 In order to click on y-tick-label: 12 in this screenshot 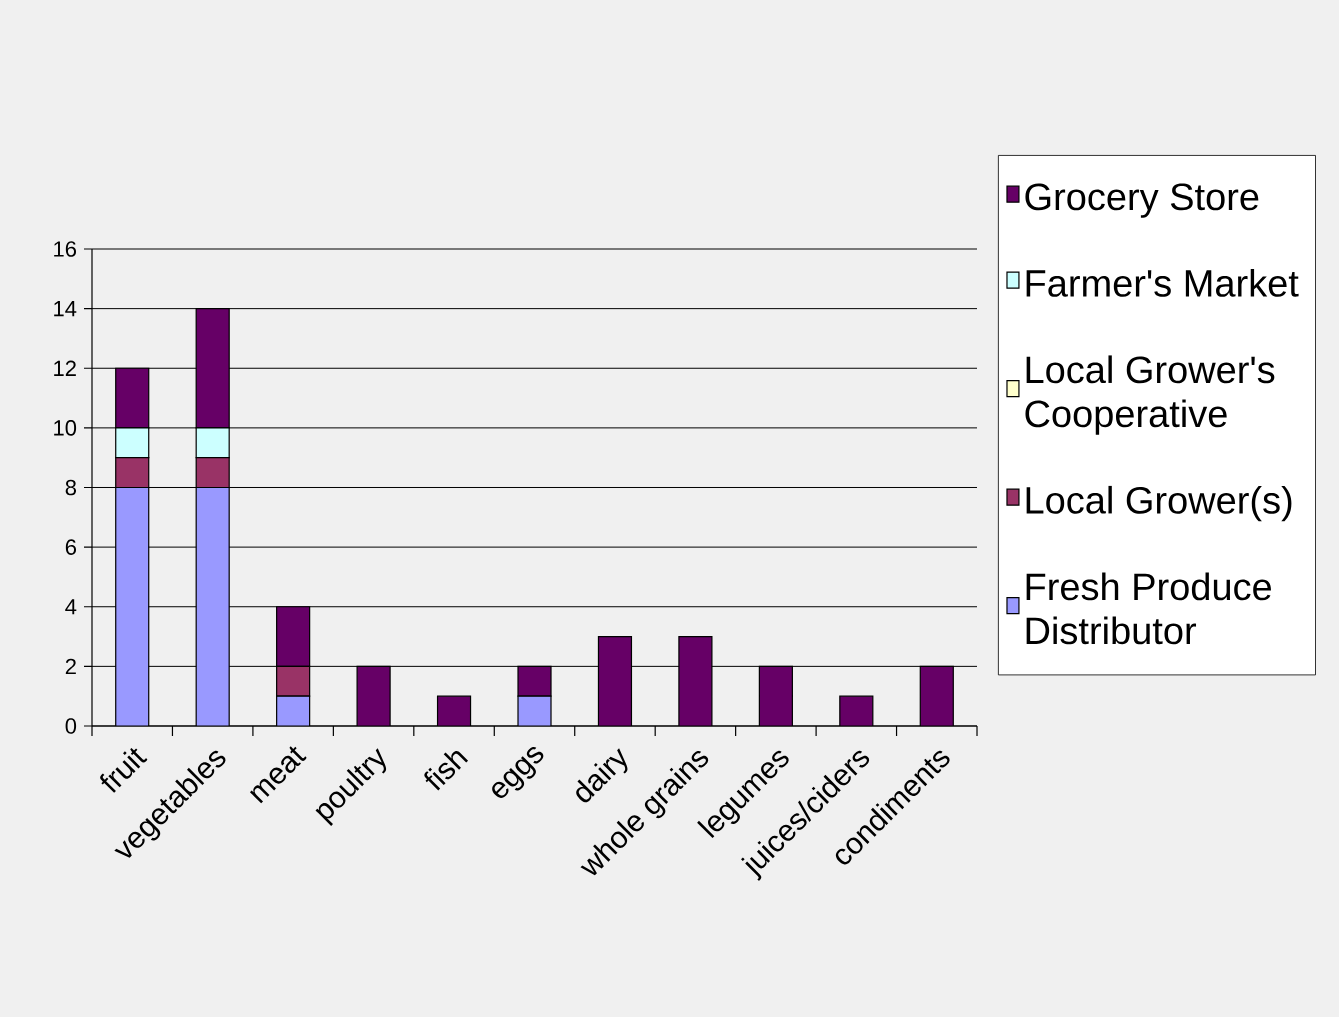, I will do `click(65, 368)`.